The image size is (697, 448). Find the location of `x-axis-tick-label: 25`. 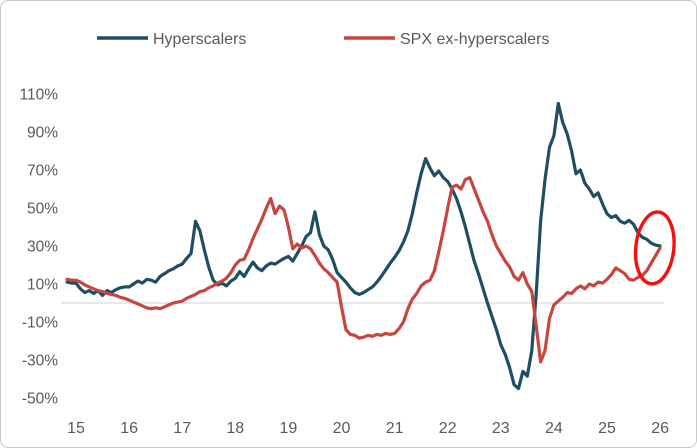

x-axis-tick-label: 25 is located at coordinates (607, 428).